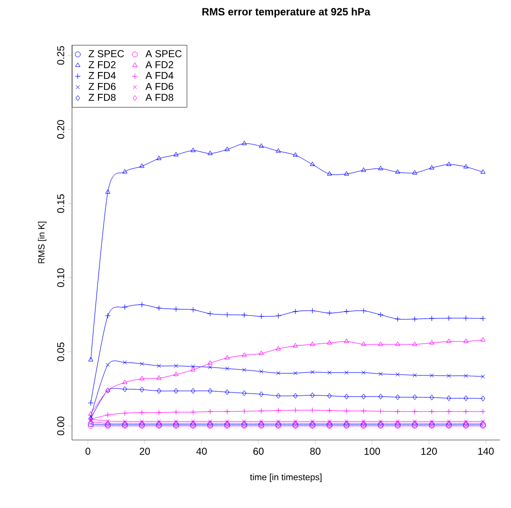  Describe the element at coordinates (159, 86) in the screenshot. I see `legend-label: A FD6` at that location.